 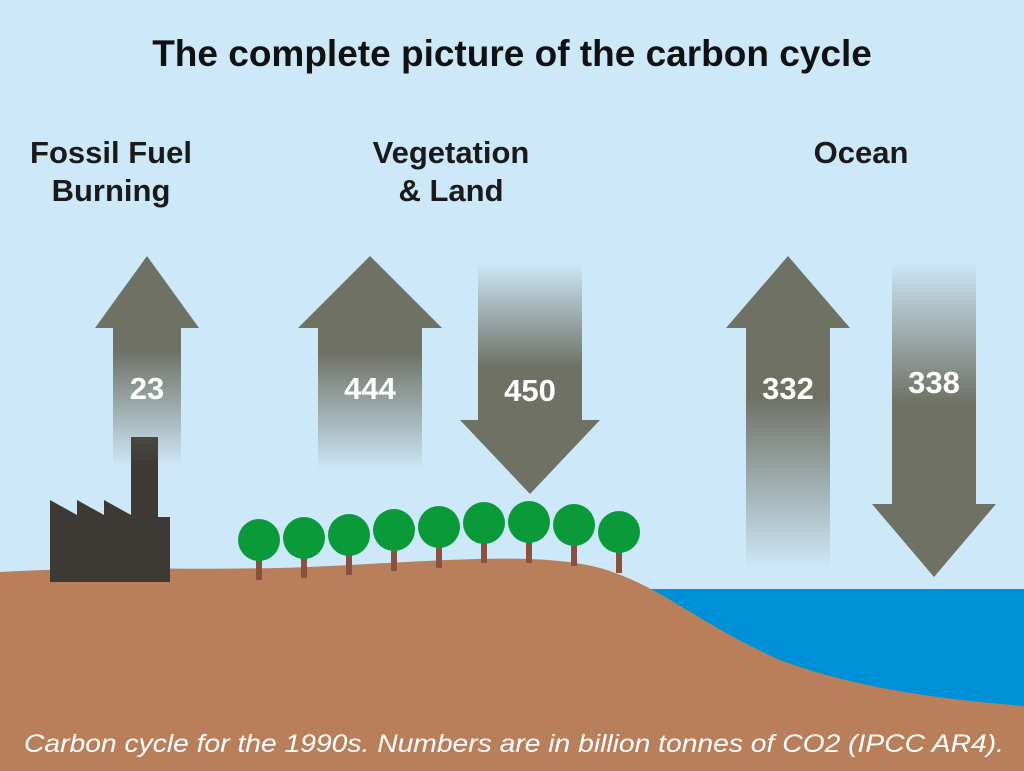 What do you see at coordinates (788, 412) in the screenshot?
I see `ocean-release-arrow` at bounding box center [788, 412].